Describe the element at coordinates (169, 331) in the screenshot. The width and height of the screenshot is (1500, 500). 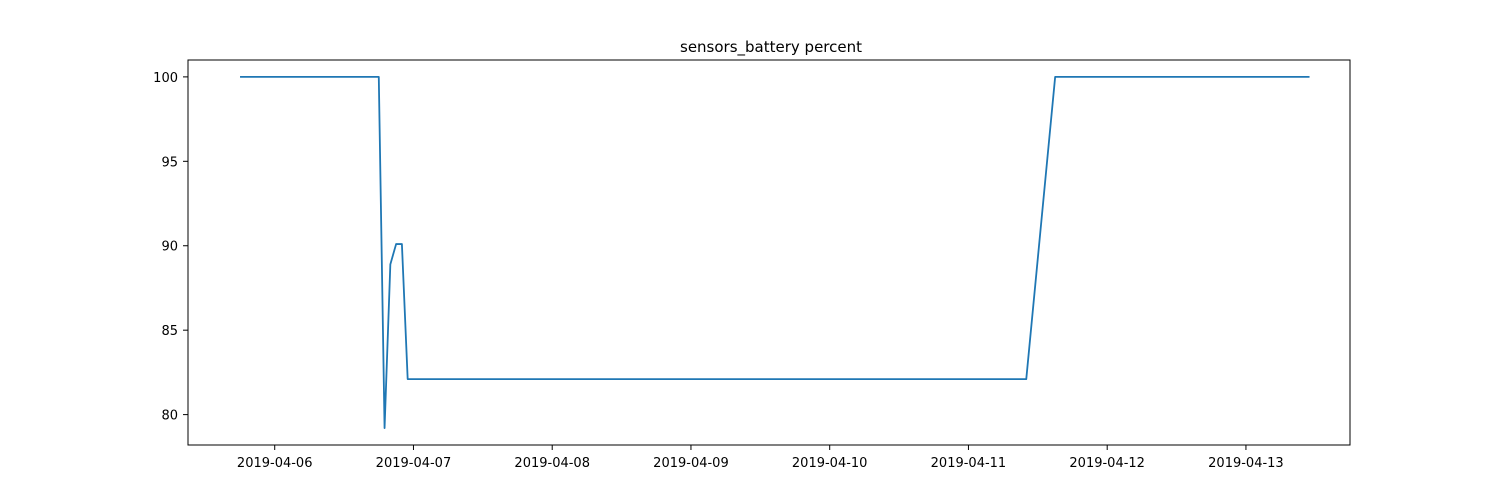
I see `y-tick-label: 85` at that location.